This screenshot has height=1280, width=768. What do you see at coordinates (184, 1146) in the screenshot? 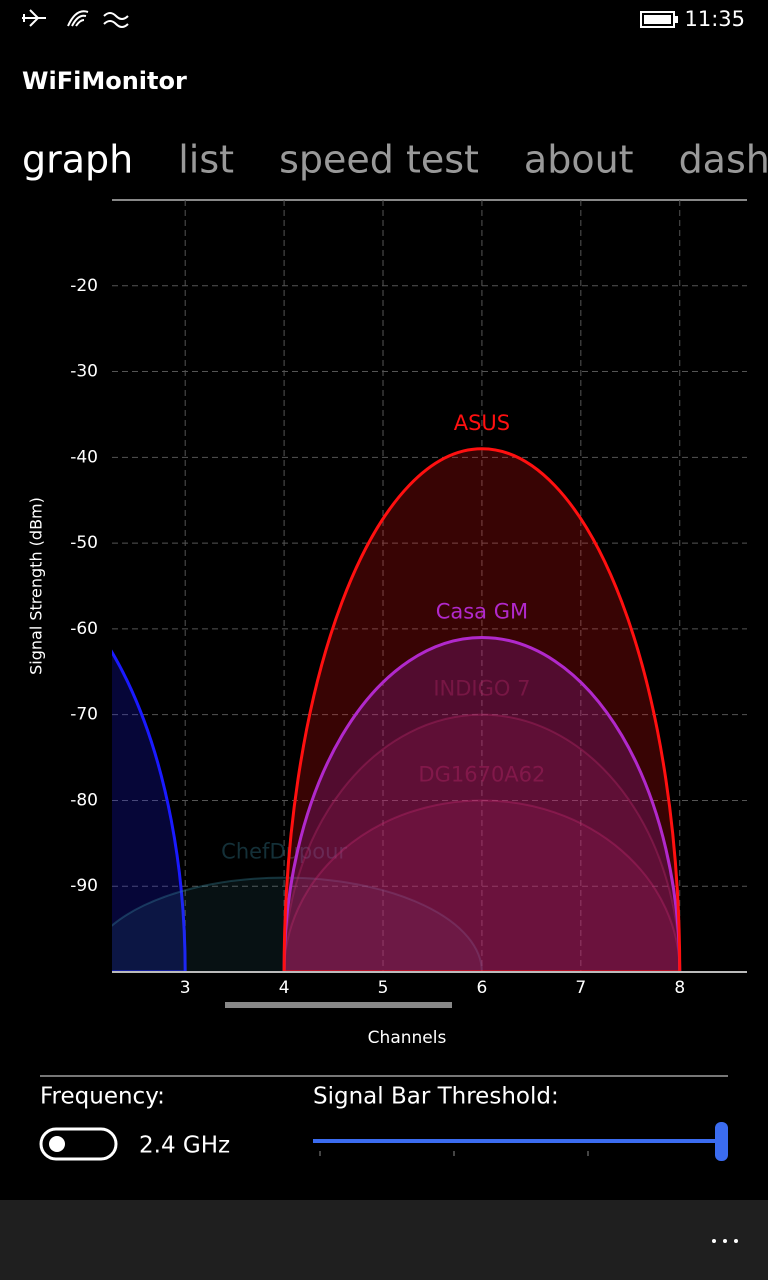
I see `frequency-value: 2.4 GHz` at bounding box center [184, 1146].